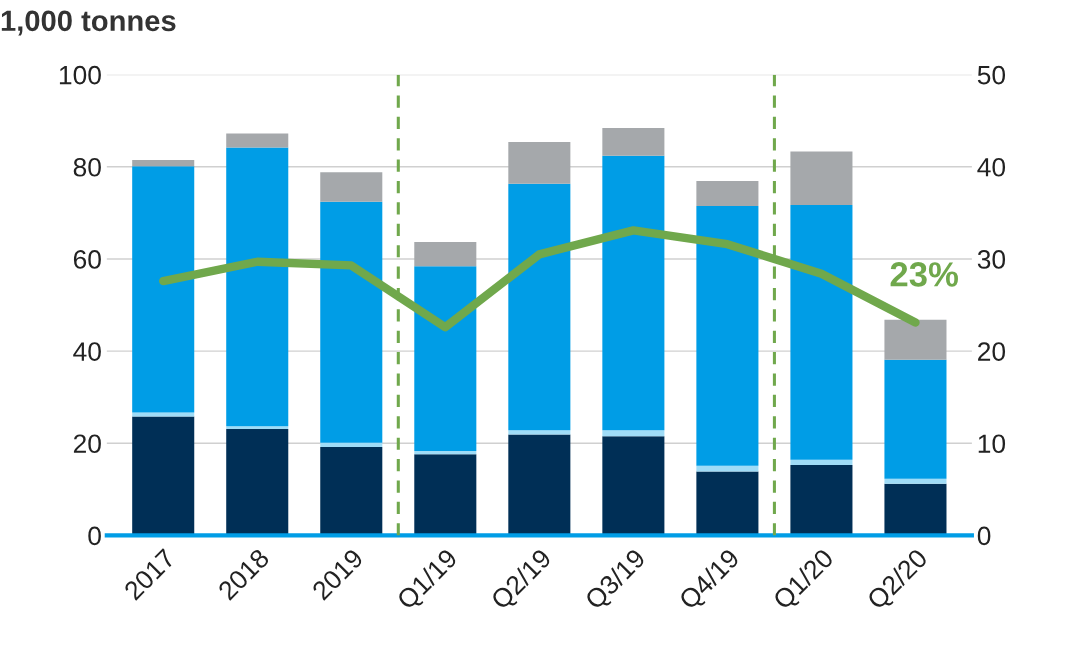 The height and width of the screenshot is (649, 1068). What do you see at coordinates (991, 167) in the screenshot?
I see `y2-tick-label: 40` at bounding box center [991, 167].